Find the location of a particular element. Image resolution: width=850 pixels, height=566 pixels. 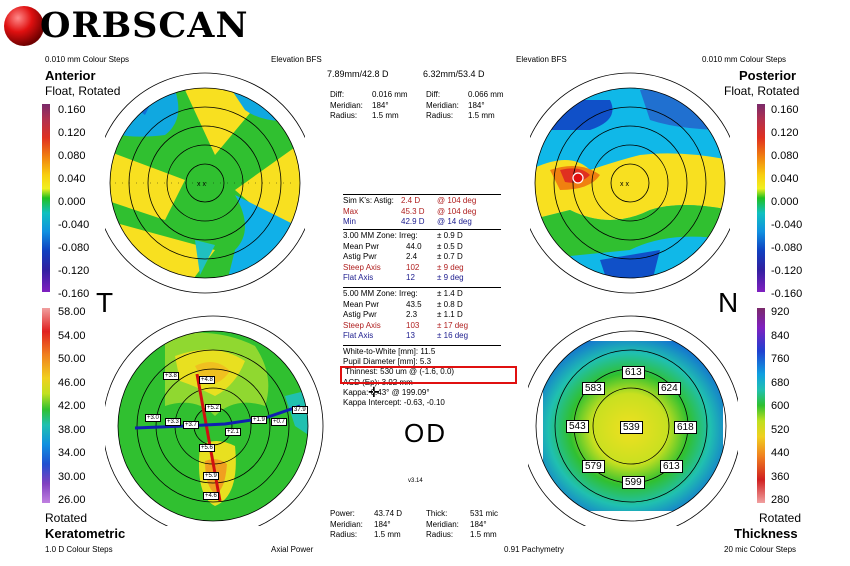

scale-tick: 680 is located at coordinates (780, 382).